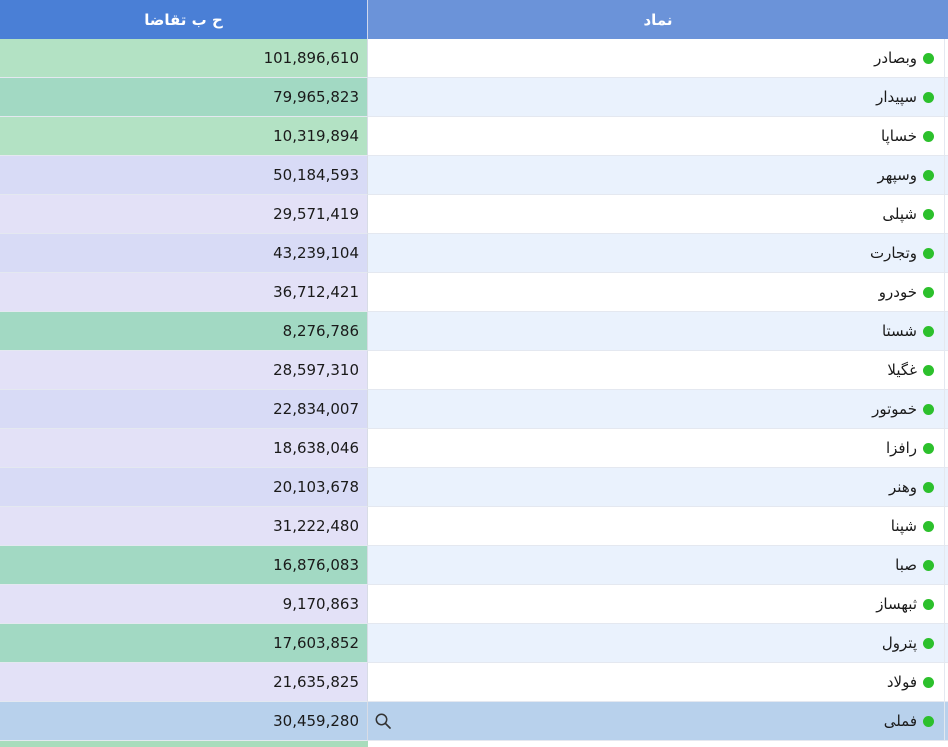  What do you see at coordinates (184, 253) in the screenshot?
I see `demand-cell: 43,239,104` at bounding box center [184, 253].